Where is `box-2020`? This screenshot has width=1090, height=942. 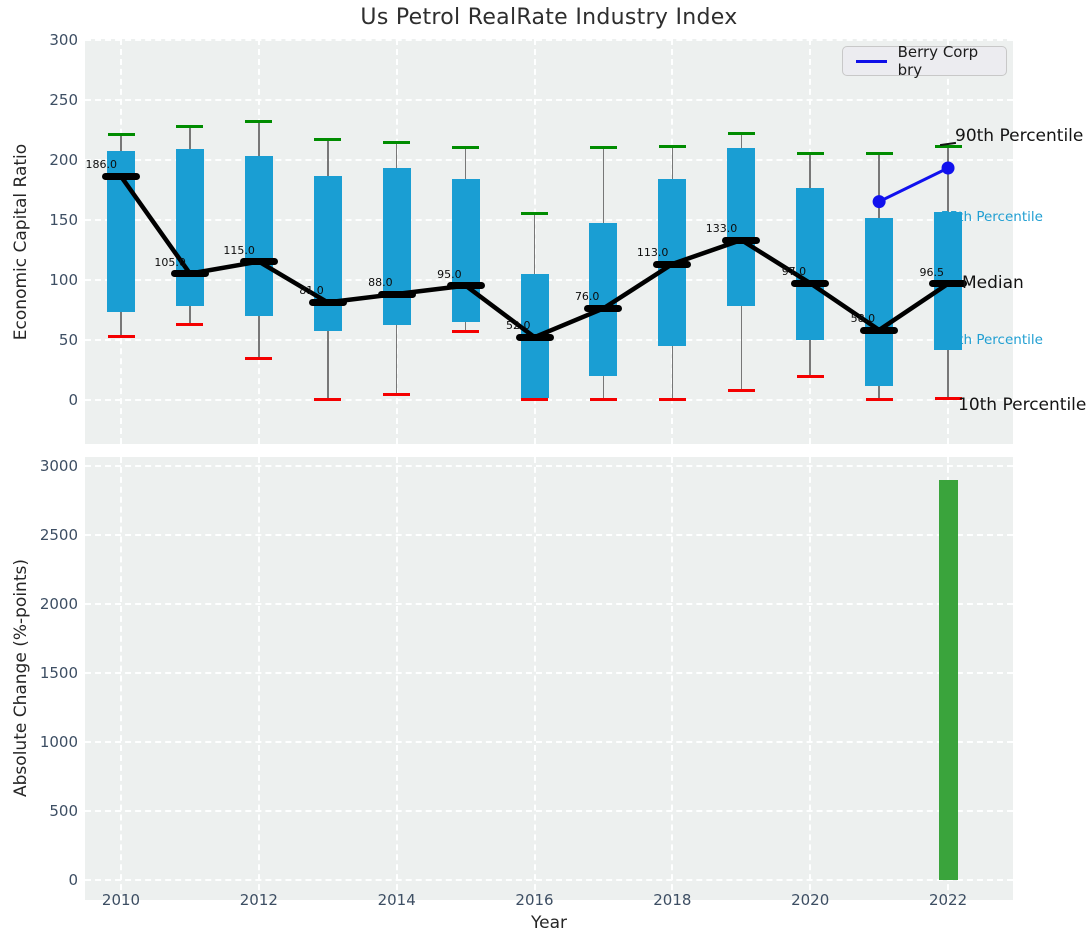
box-2020 is located at coordinates (810, 264).